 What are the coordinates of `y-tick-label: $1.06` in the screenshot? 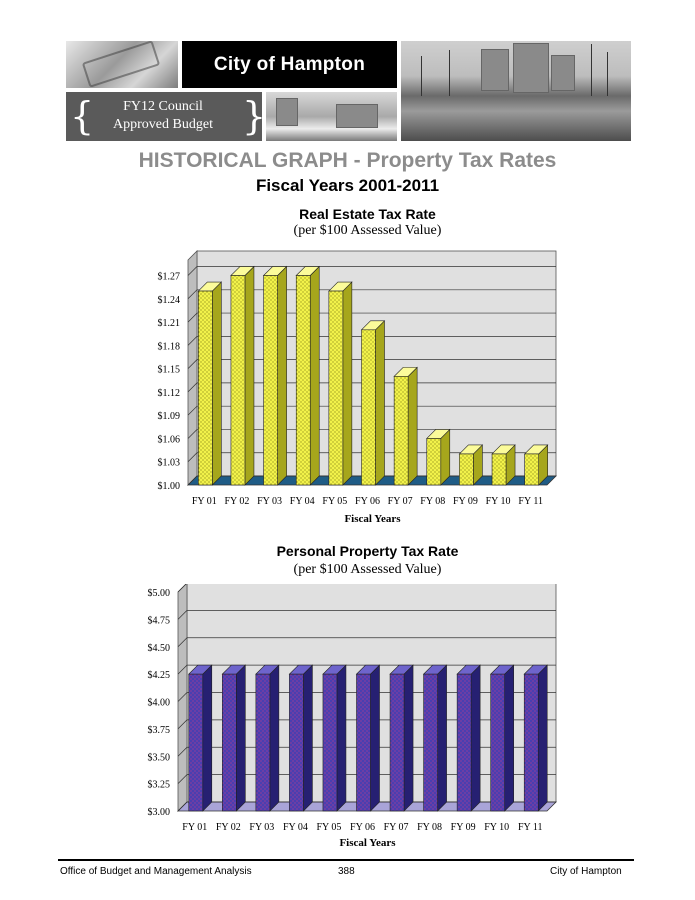 It's located at (169, 439).